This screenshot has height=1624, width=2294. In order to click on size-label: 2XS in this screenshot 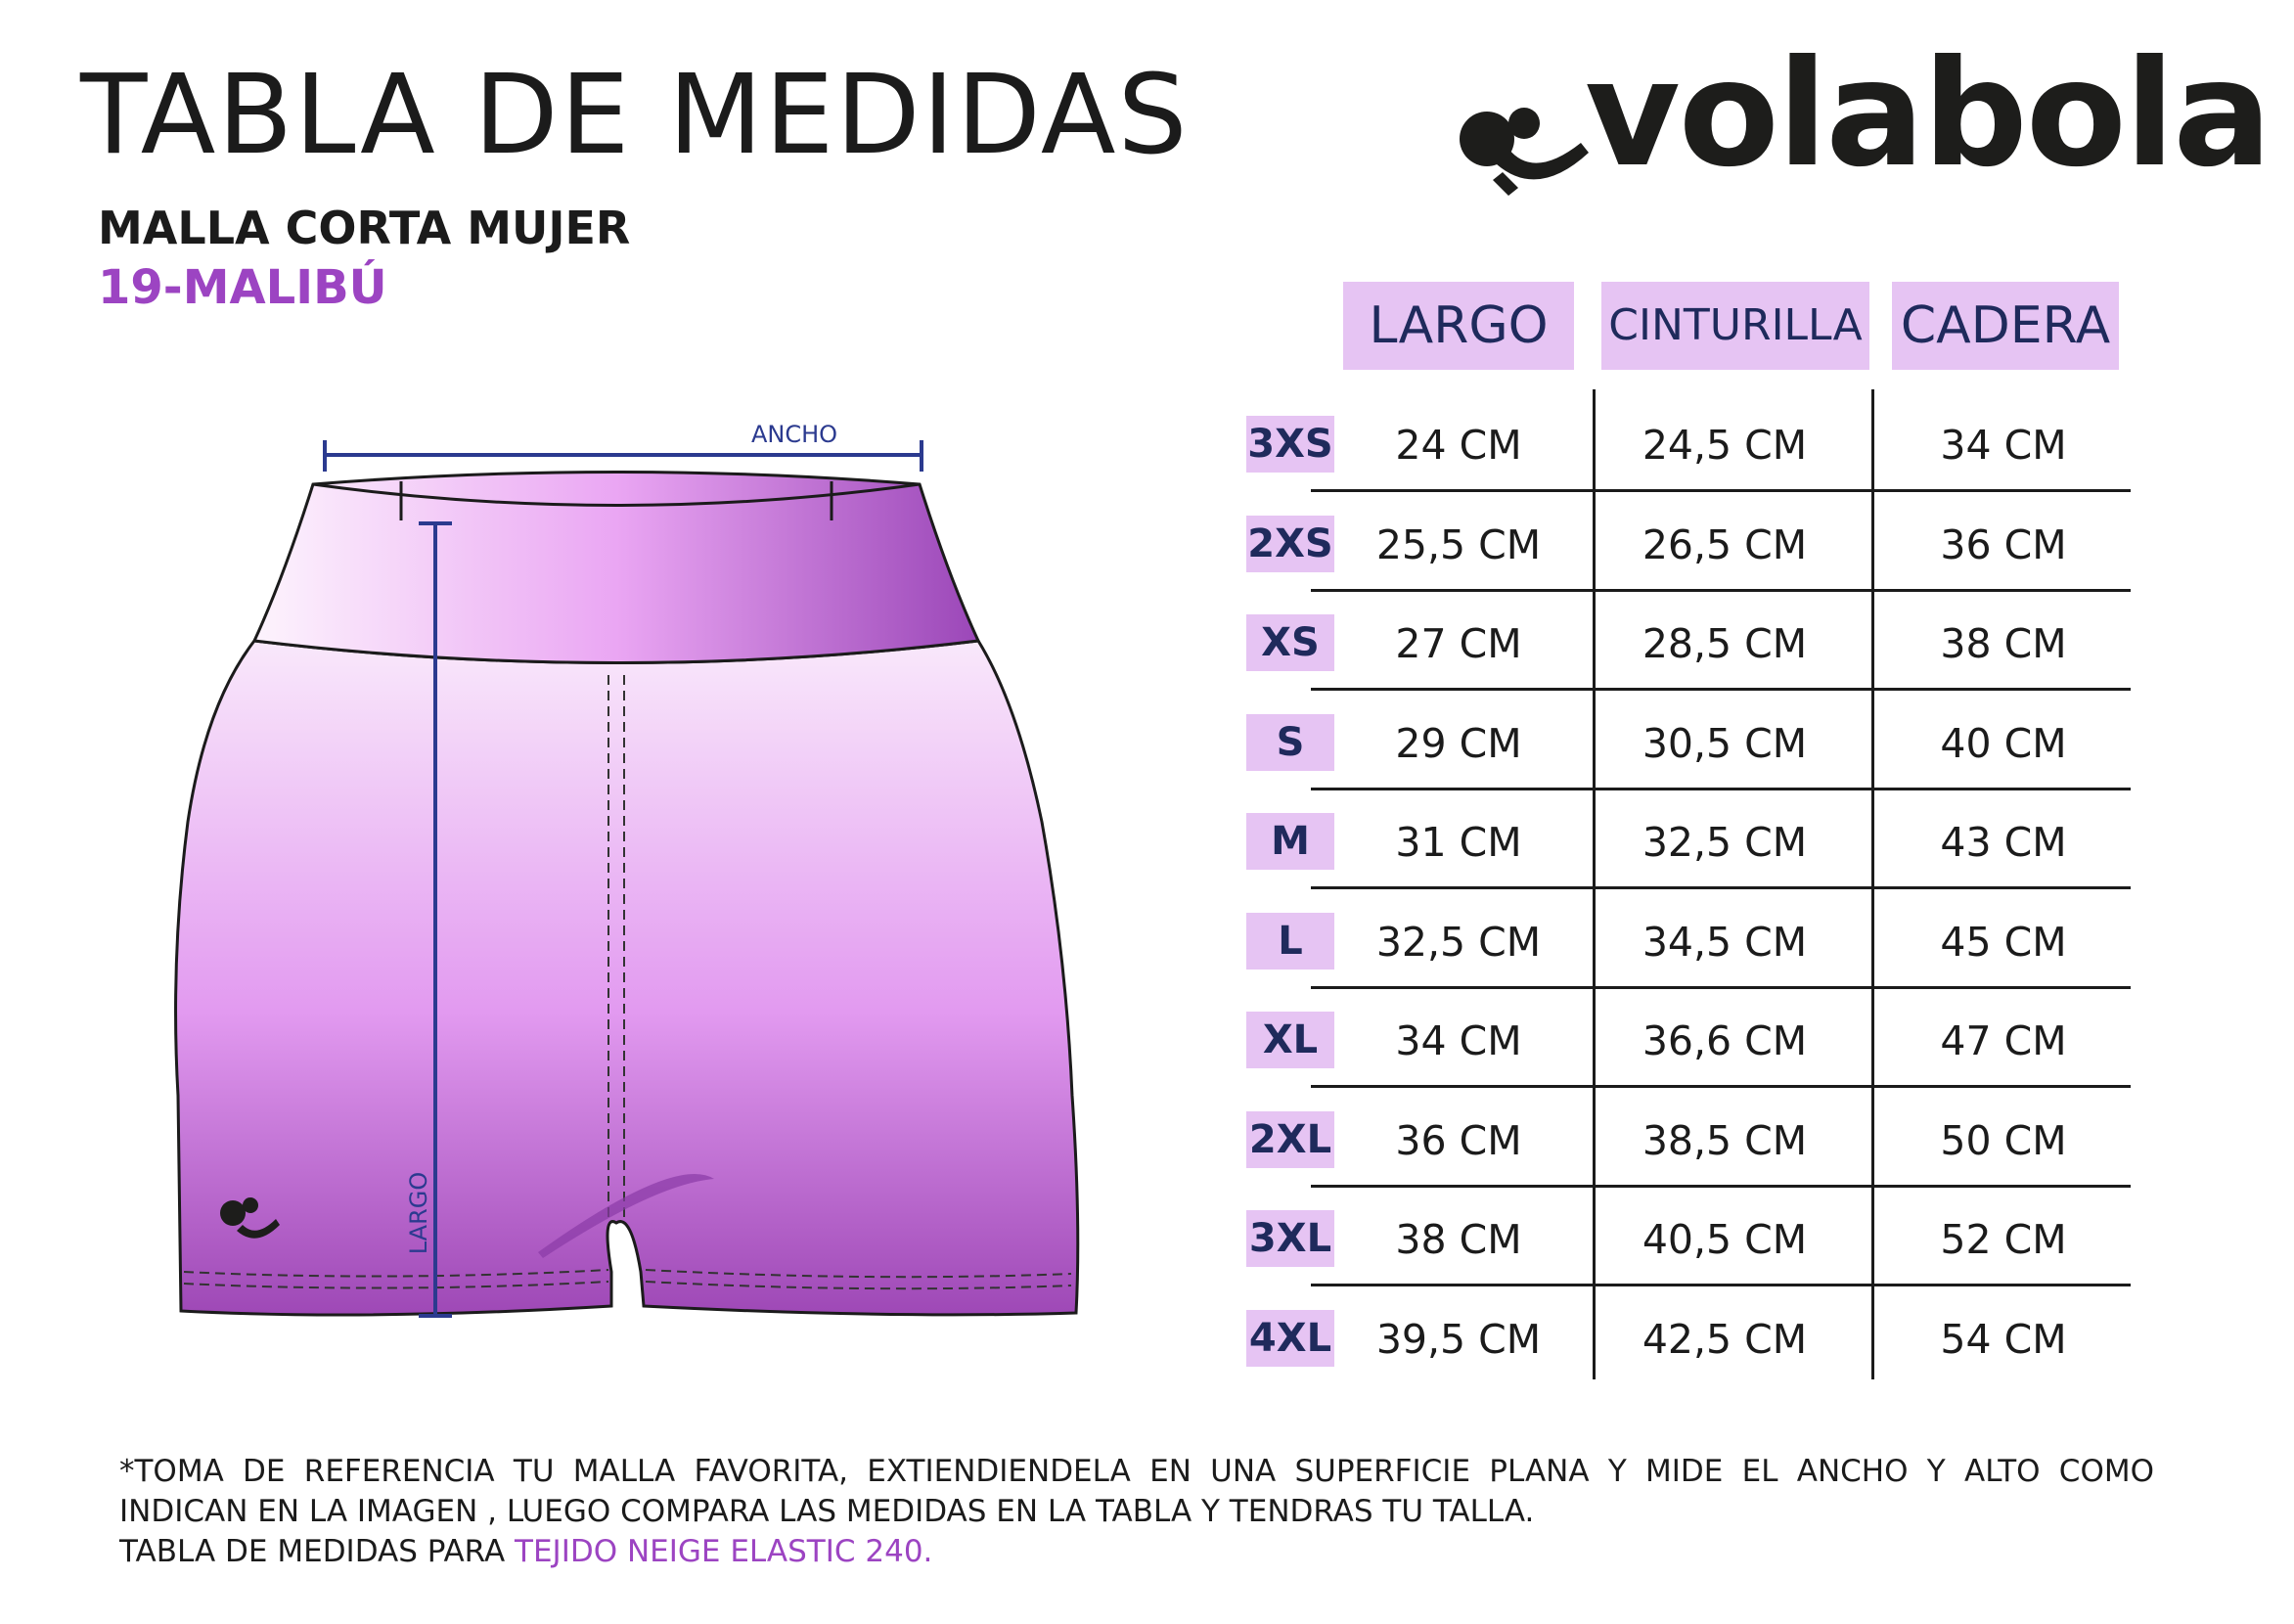, I will do `click(1290, 543)`.